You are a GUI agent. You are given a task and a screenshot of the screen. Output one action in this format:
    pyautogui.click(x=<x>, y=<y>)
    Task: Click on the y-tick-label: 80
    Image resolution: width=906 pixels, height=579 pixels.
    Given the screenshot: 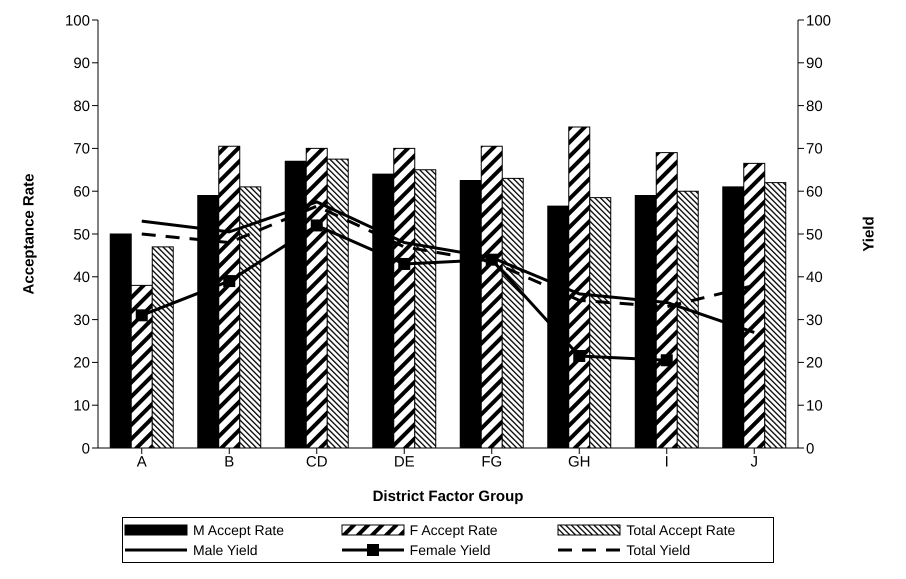 What is the action you would take?
    pyautogui.click(x=81, y=106)
    